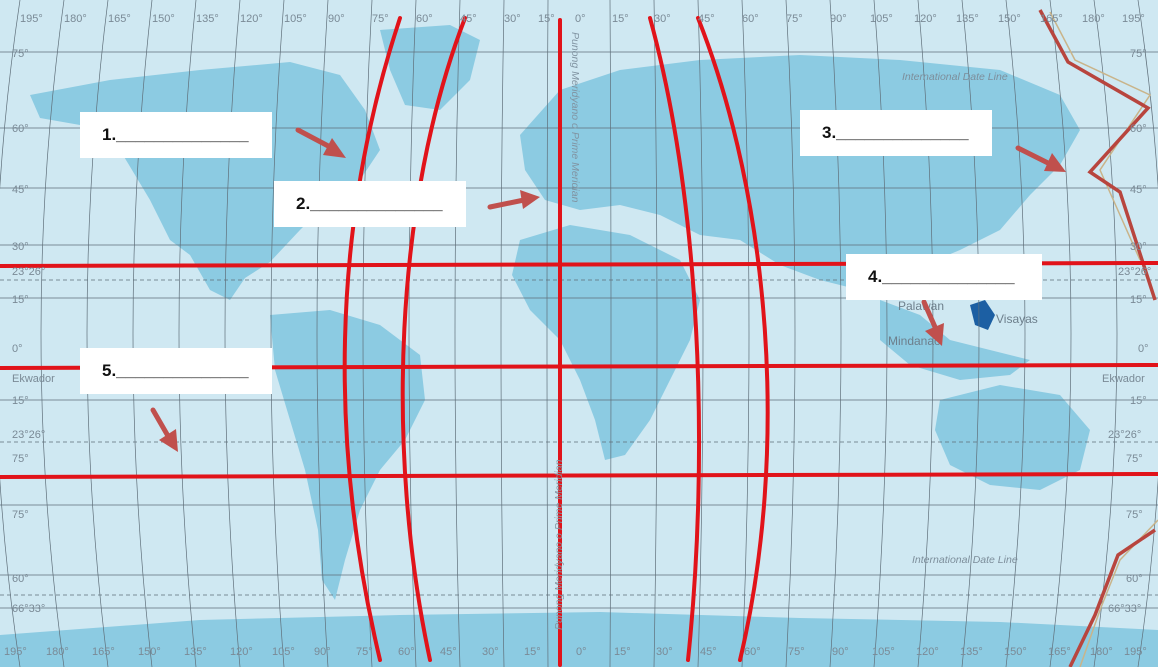 This screenshot has height=667, width=1158. I want to click on visayas-label: Visayas, so click(1017, 319).